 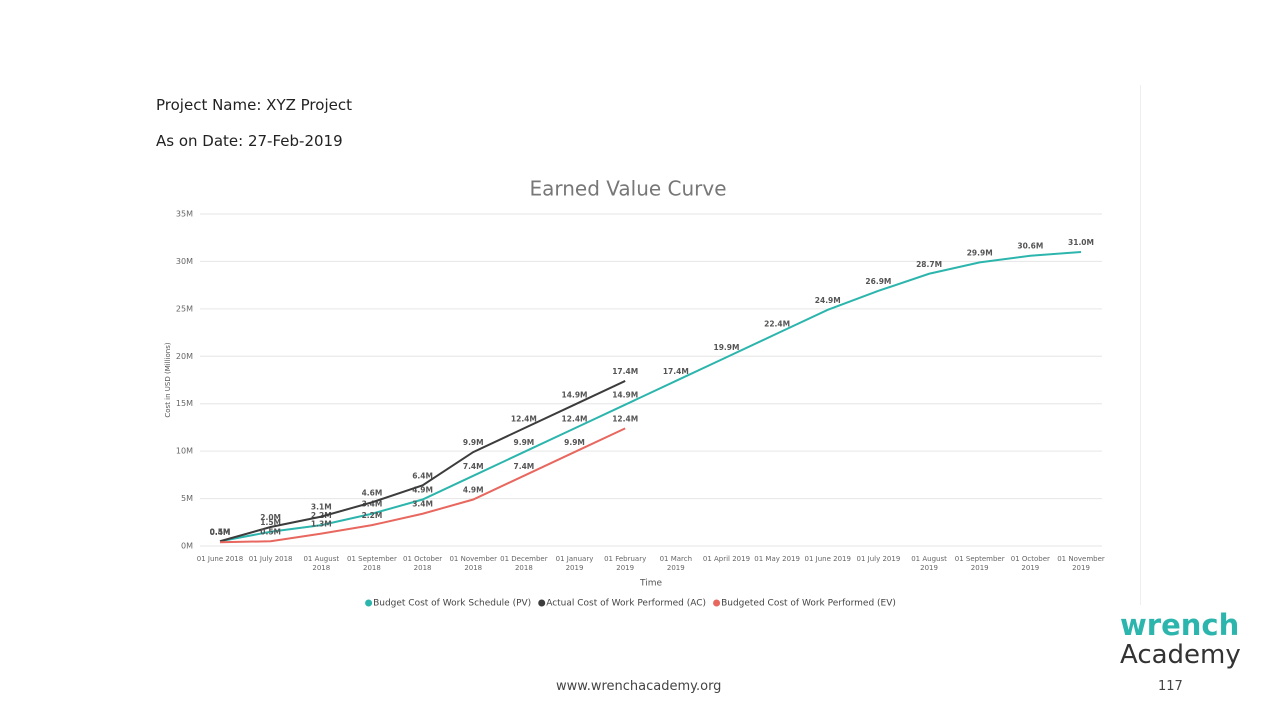 I want to click on x-tick-label: 01 April 2019, so click(x=726, y=559).